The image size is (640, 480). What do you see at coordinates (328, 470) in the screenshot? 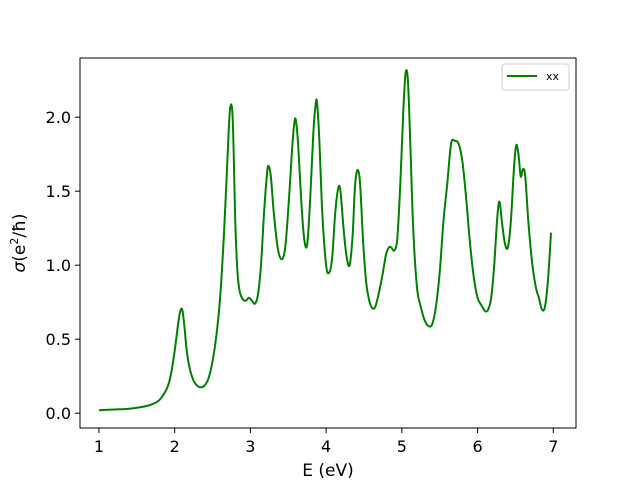
I see `x-axis-label: E (eV)` at bounding box center [328, 470].